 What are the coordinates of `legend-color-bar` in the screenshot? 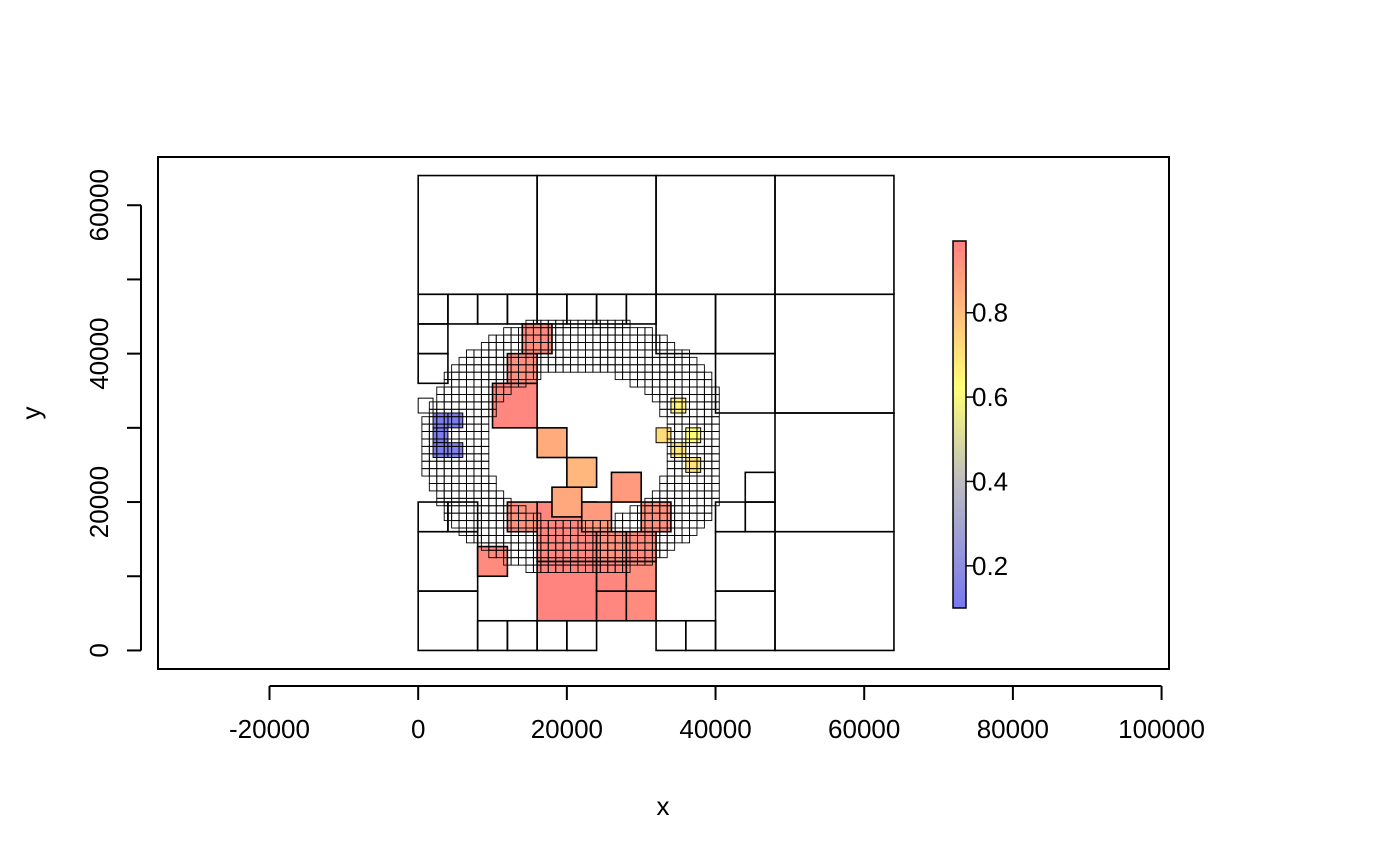 It's located at (959, 424).